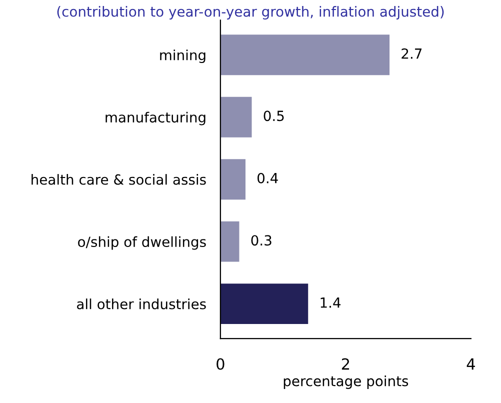 The width and height of the screenshot is (501, 403). What do you see at coordinates (142, 243) in the screenshot?
I see `y-tick-label: o/ship of dwellings` at bounding box center [142, 243].